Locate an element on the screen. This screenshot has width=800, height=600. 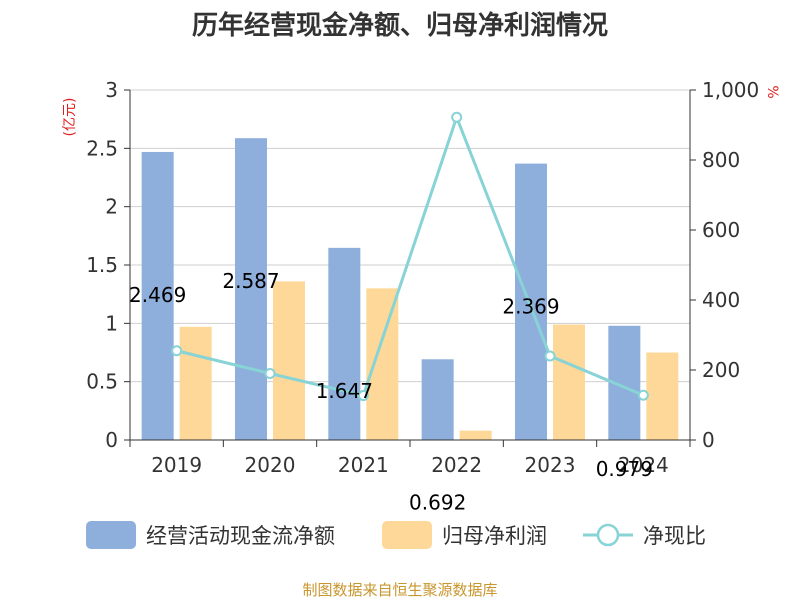
data-label: 2.369 is located at coordinates (530, 307).